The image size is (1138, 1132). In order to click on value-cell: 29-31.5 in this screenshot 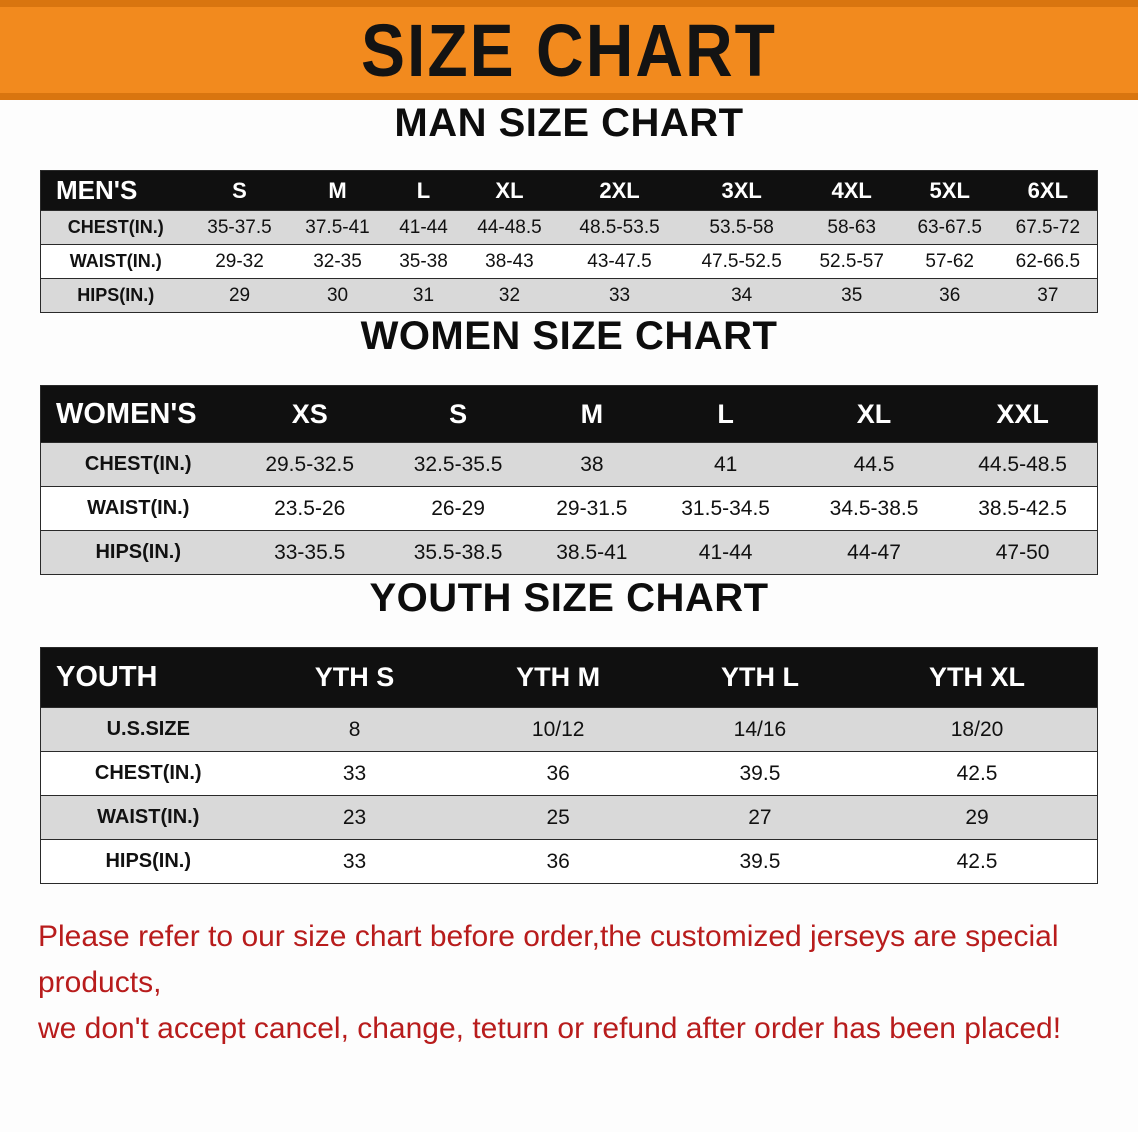, I will do `click(592, 508)`.